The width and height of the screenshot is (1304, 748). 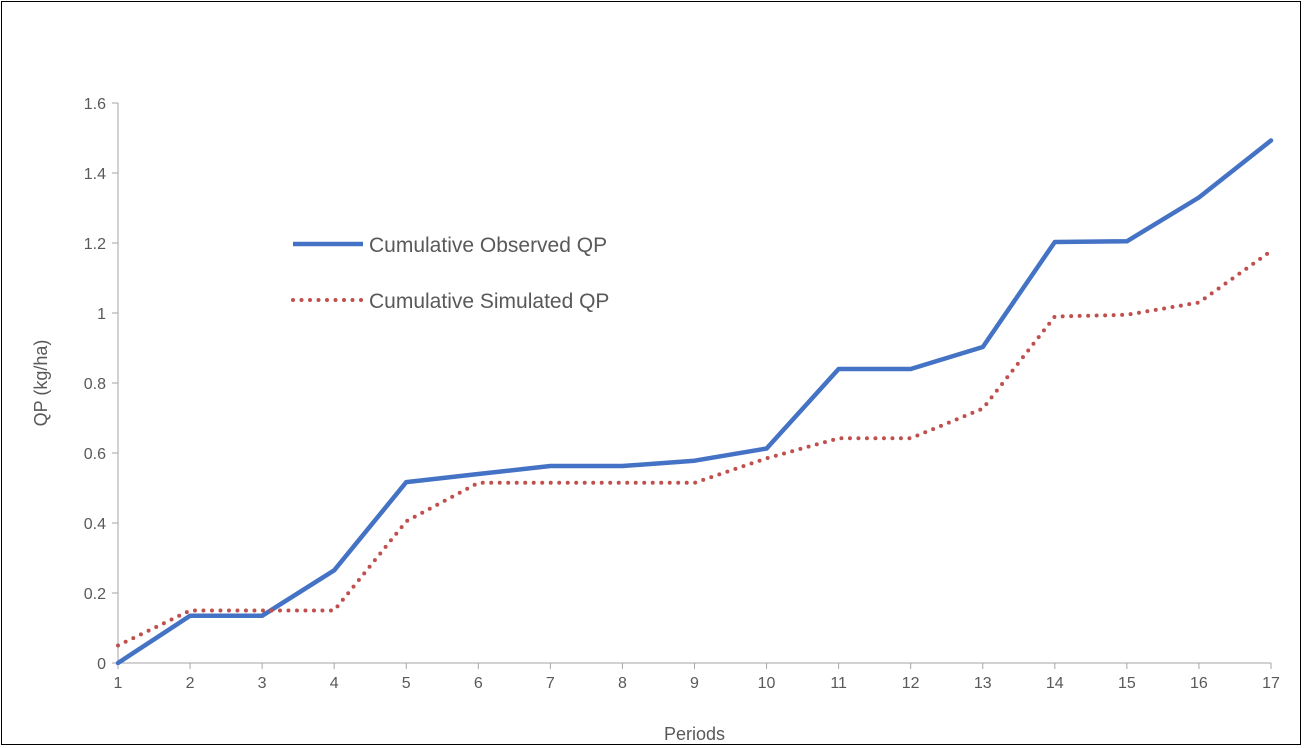 I want to click on y-tick-label: 0.6, so click(x=95, y=454).